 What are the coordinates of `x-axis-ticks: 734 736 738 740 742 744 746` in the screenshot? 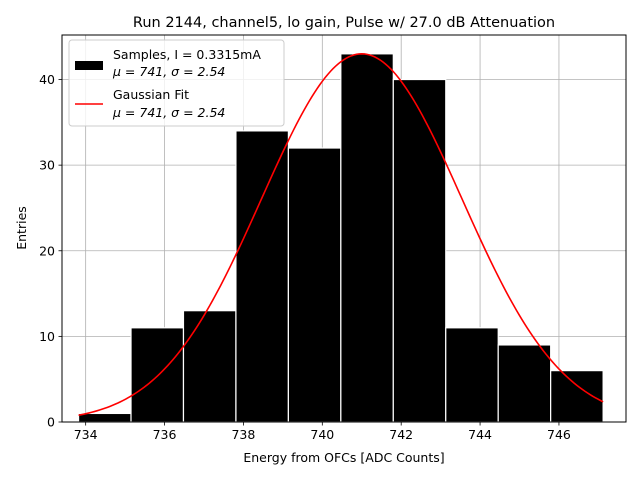 It's located at (322, 432).